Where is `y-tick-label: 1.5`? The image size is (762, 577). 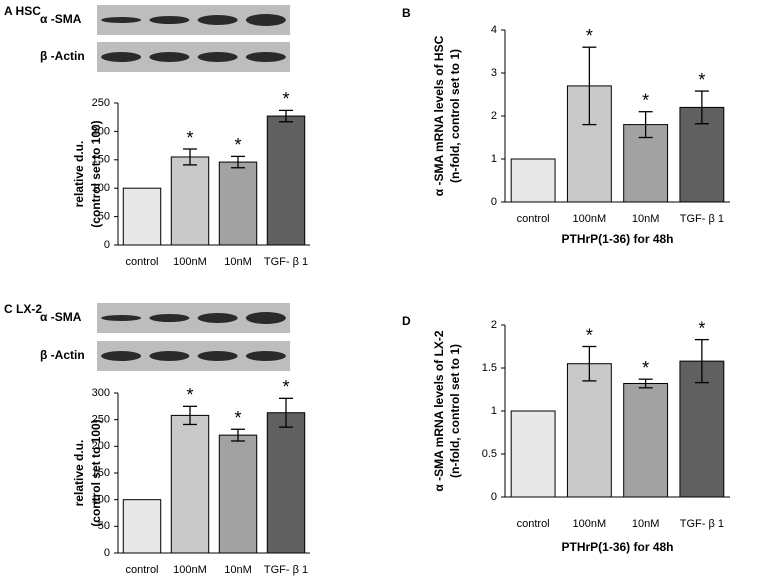
y-tick-label: 1.5 is located at coordinates (489, 368).